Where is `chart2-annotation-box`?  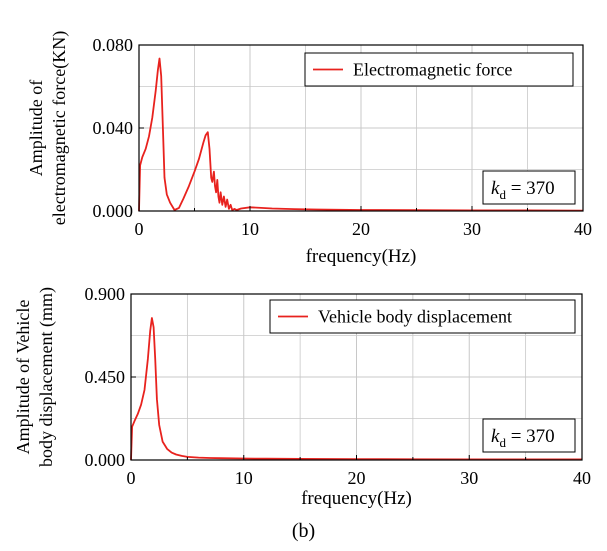
chart2-annotation-box is located at coordinates (529, 435).